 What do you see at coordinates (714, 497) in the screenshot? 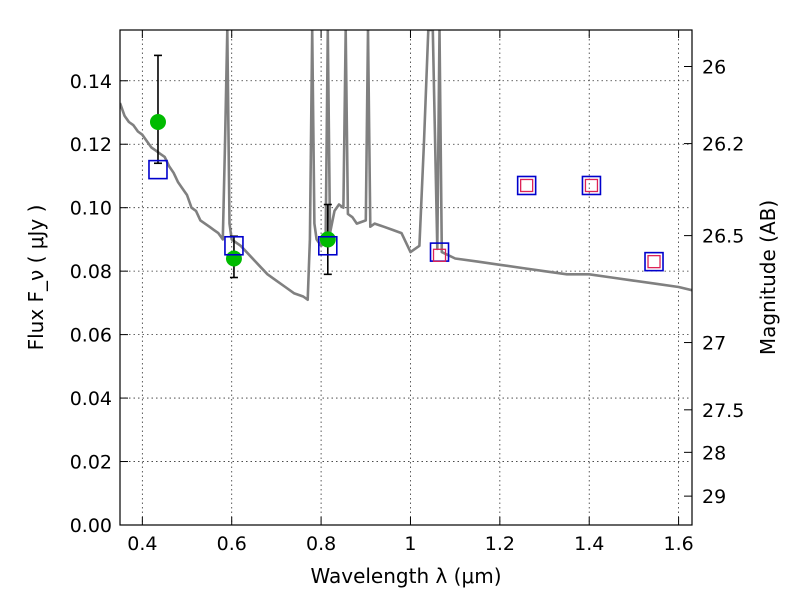
I see `y2-tick-label: 29` at bounding box center [714, 497].